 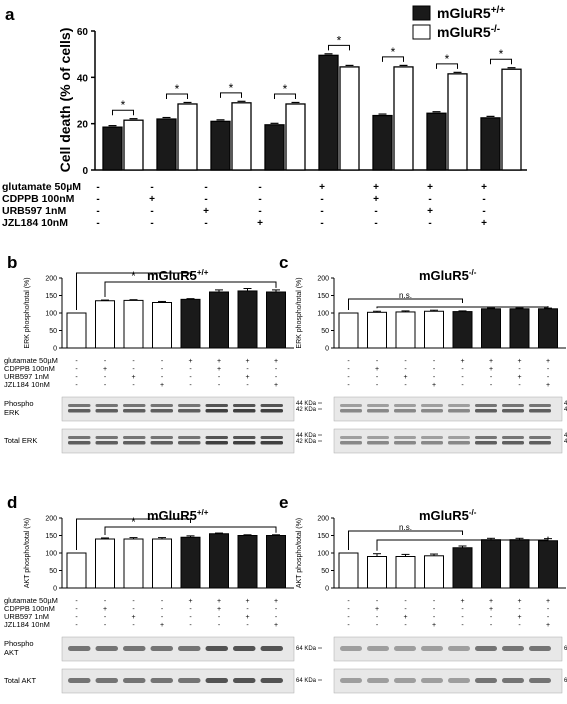 I want to click on kda-label-b: 44 KDa, so click(x=306, y=436).